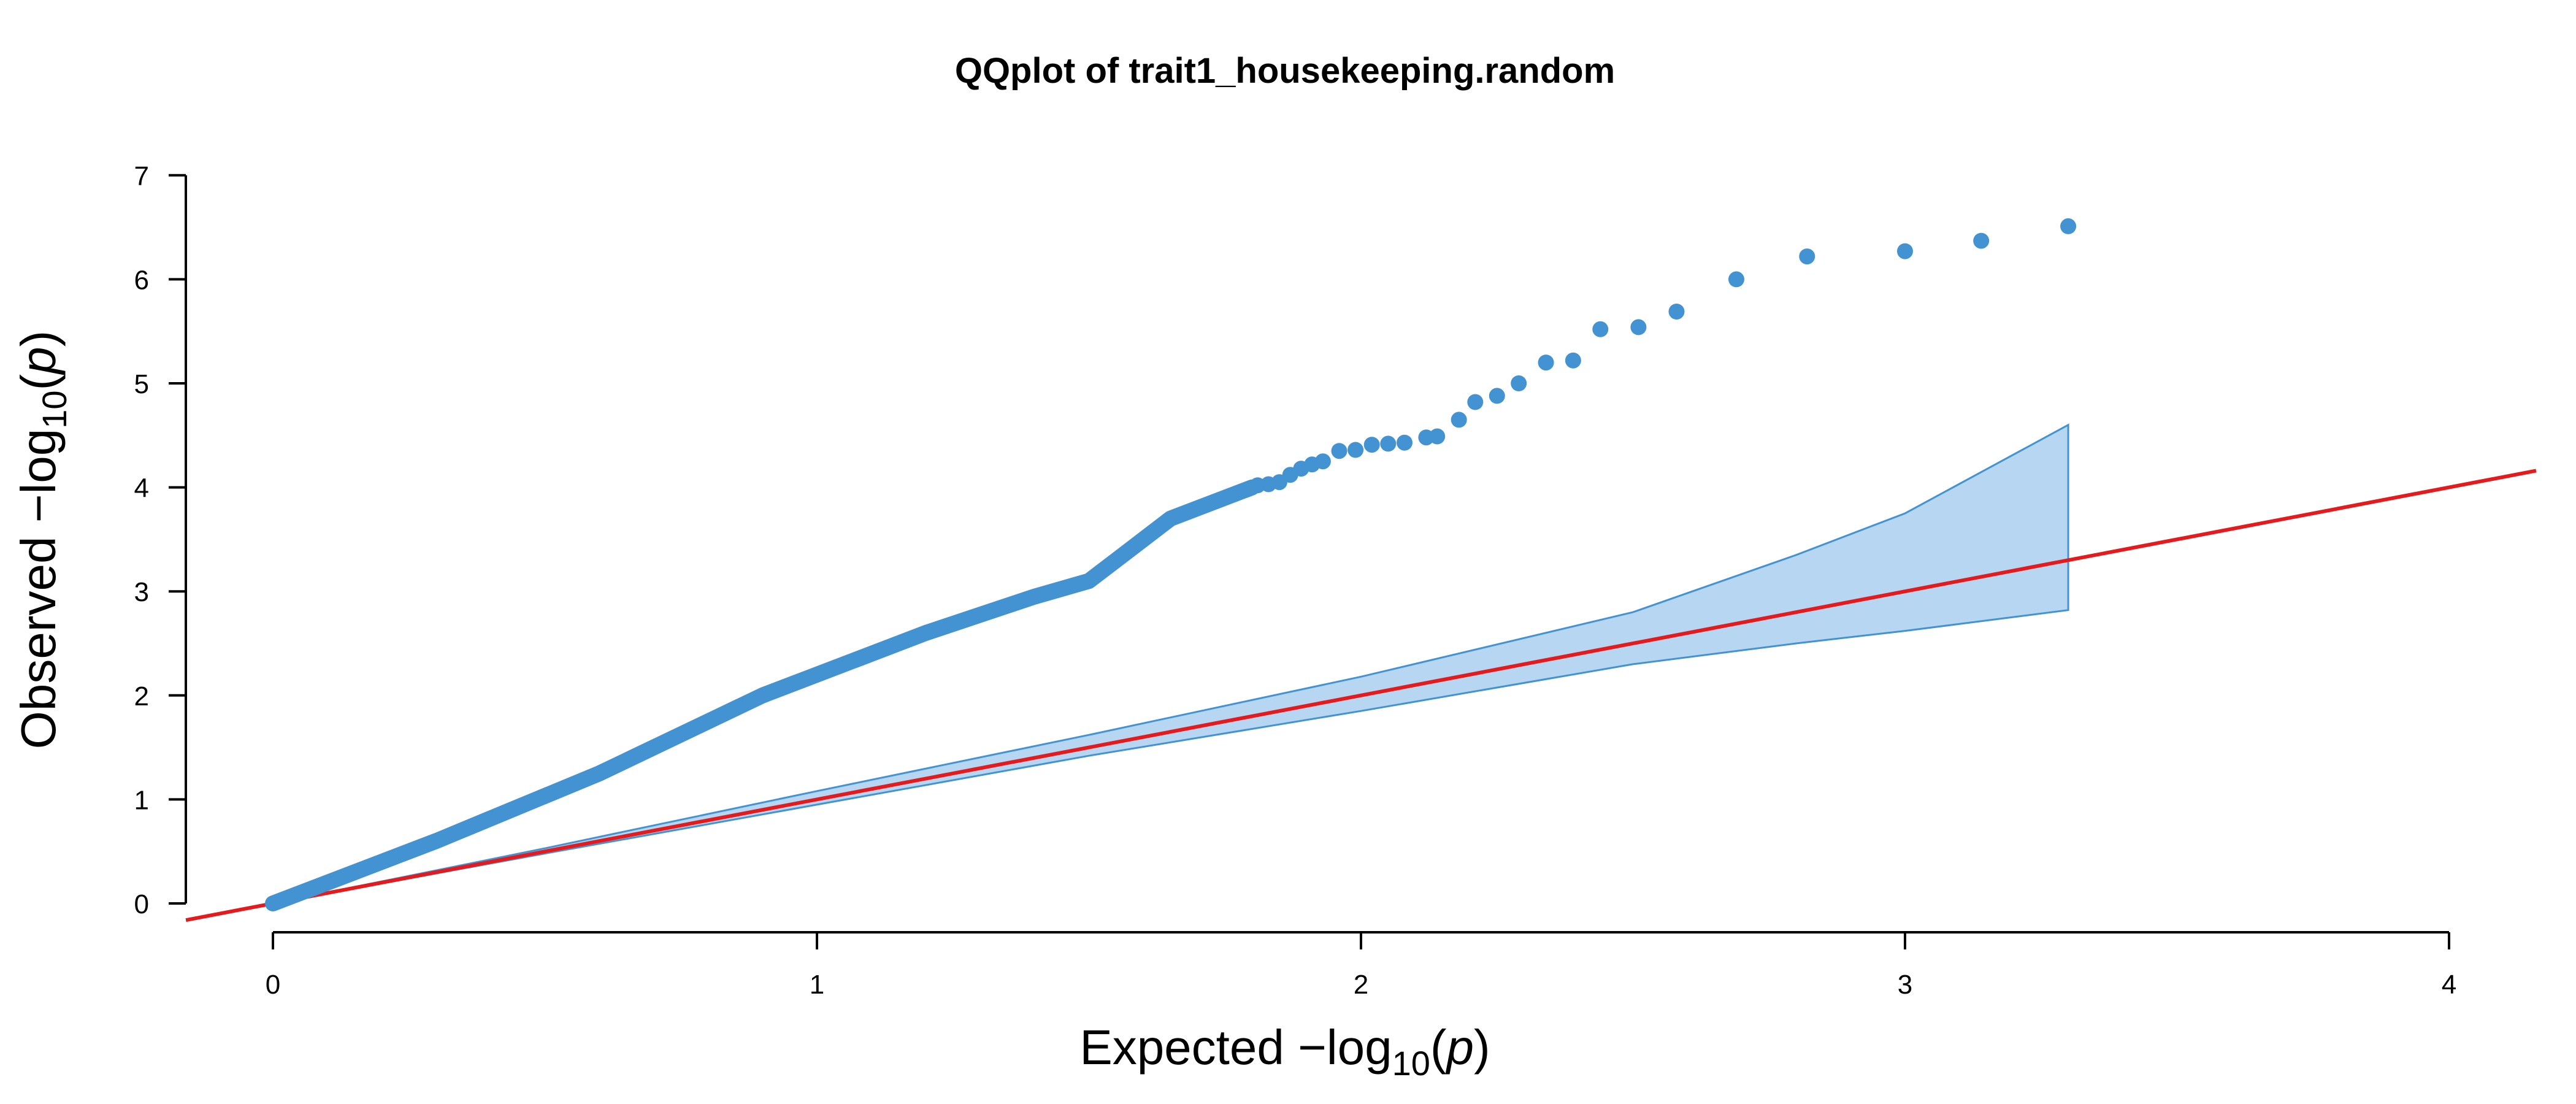 This screenshot has height=1104, width=2576. I want to click on y-tick-label: 6, so click(141, 280).